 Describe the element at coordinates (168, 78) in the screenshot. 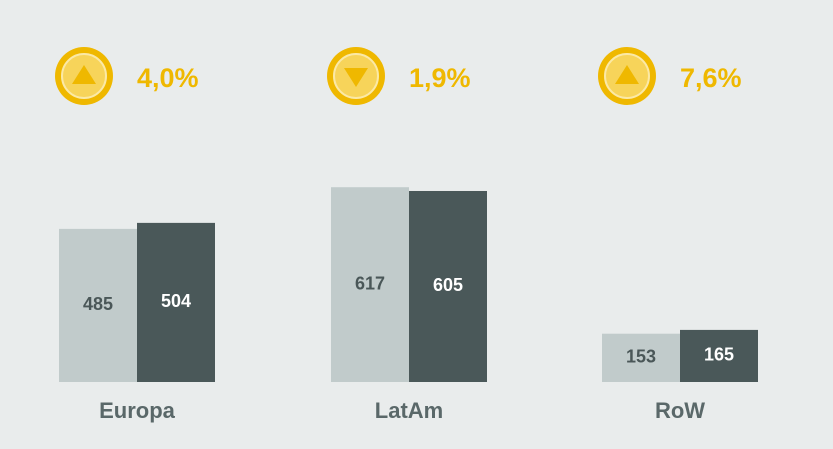

I see `change-label: 4,0%` at that location.